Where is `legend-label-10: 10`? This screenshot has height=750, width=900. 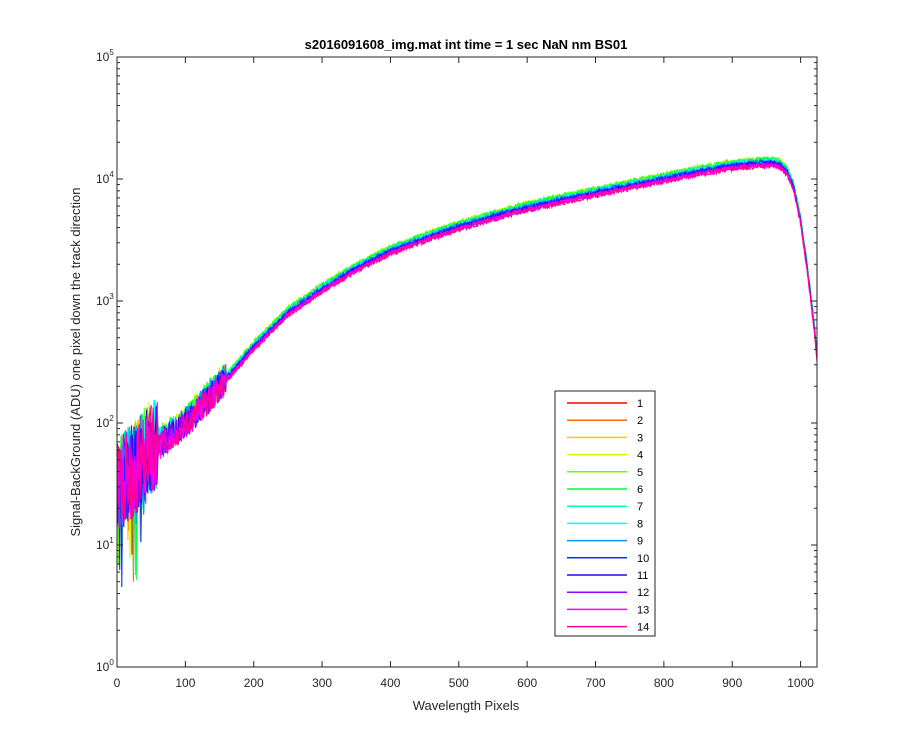
legend-label-10: 10 is located at coordinates (643, 559).